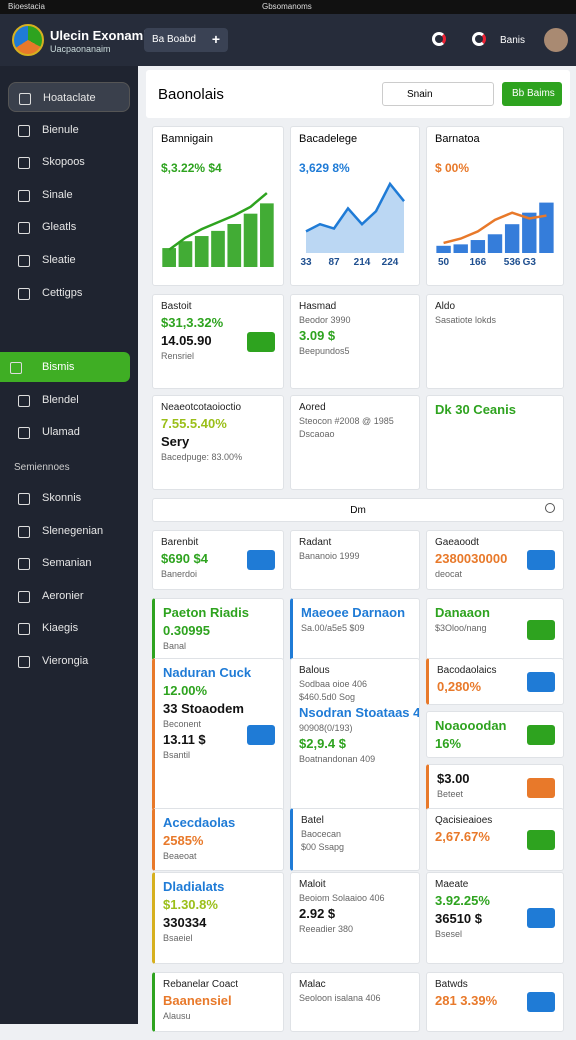  What do you see at coordinates (98, 35) in the screenshot?
I see `app-title: Ulecin Exonami` at bounding box center [98, 35].